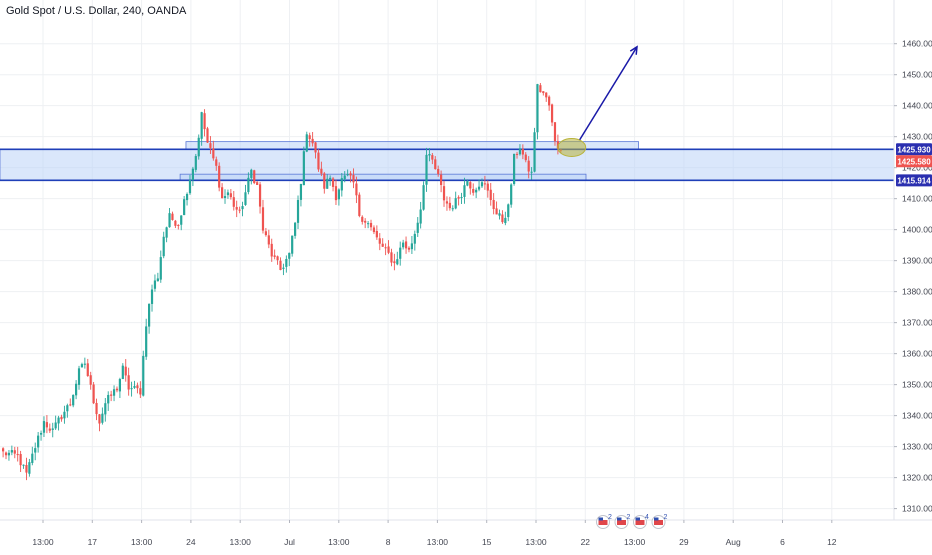 The height and width of the screenshot is (555, 932). Describe the element at coordinates (572, 148) in the screenshot. I see `highlight-ellipse` at that location.